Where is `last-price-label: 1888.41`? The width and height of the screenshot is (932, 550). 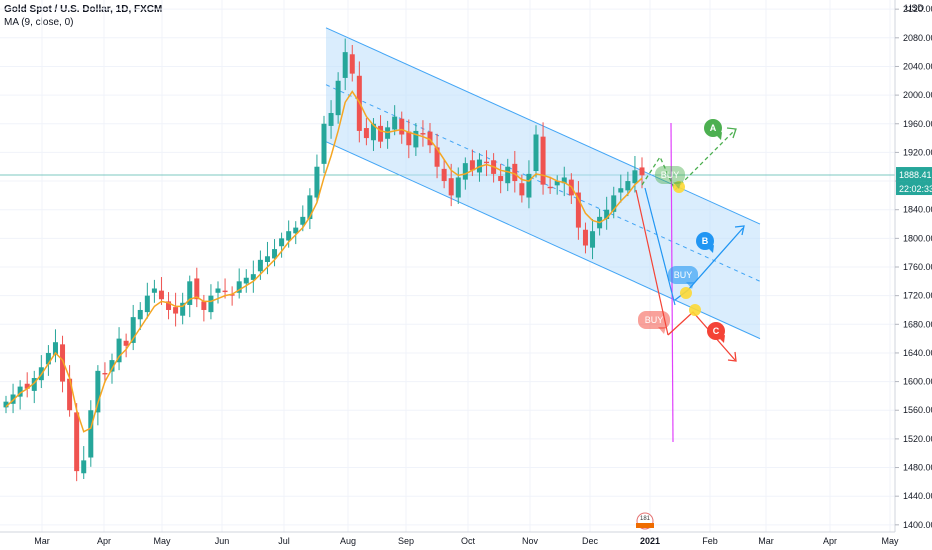
last-price-label: 1888.41 is located at coordinates (915, 175).